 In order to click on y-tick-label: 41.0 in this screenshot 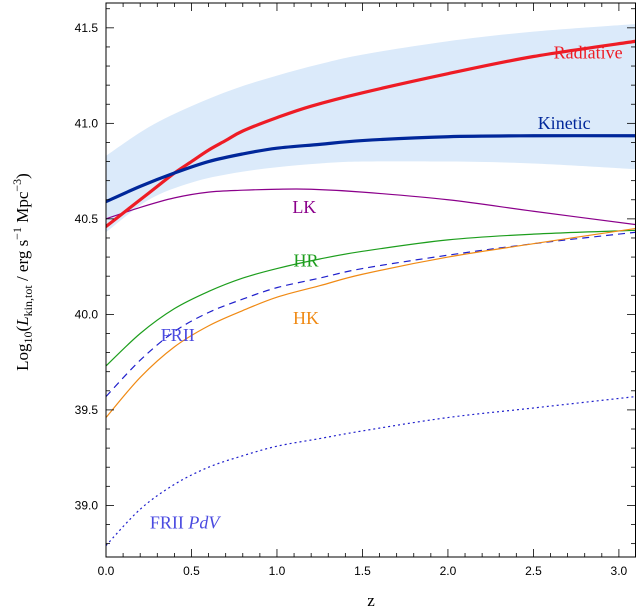, I will do `click(87, 123)`.